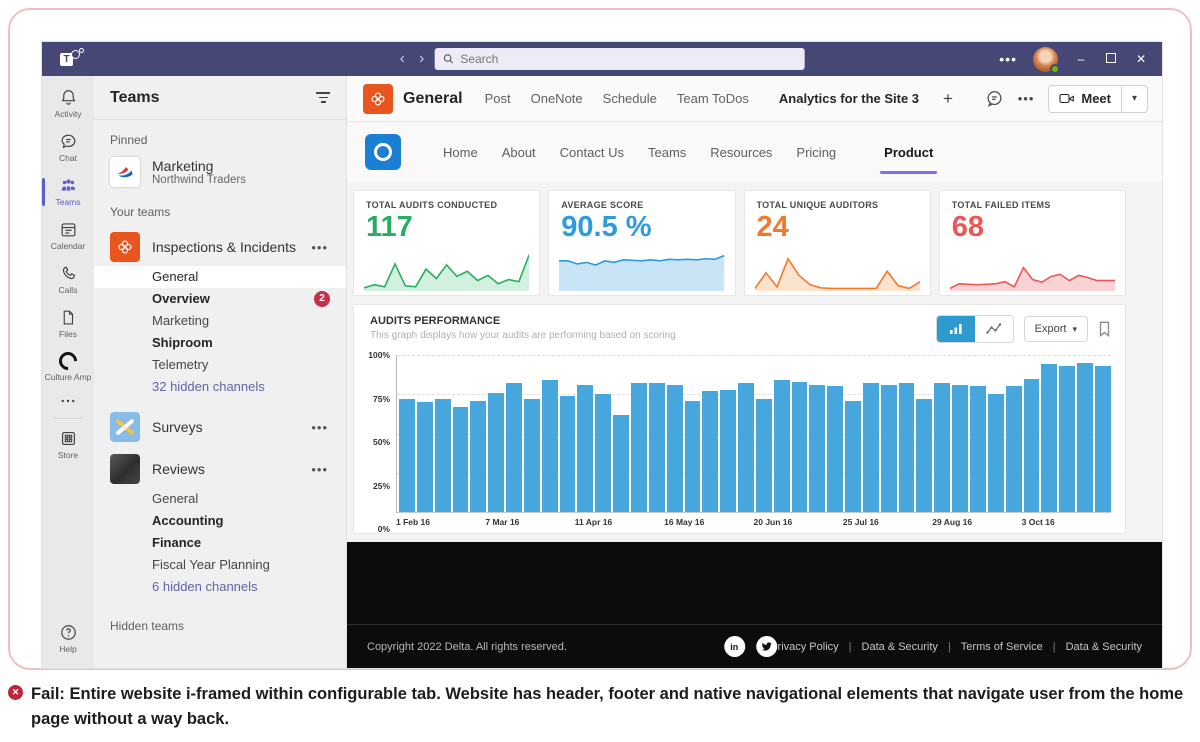 This screenshot has width=1200, height=742. I want to click on team-inspections-incidents: Inspections & Incidents •••, so click(220, 247).